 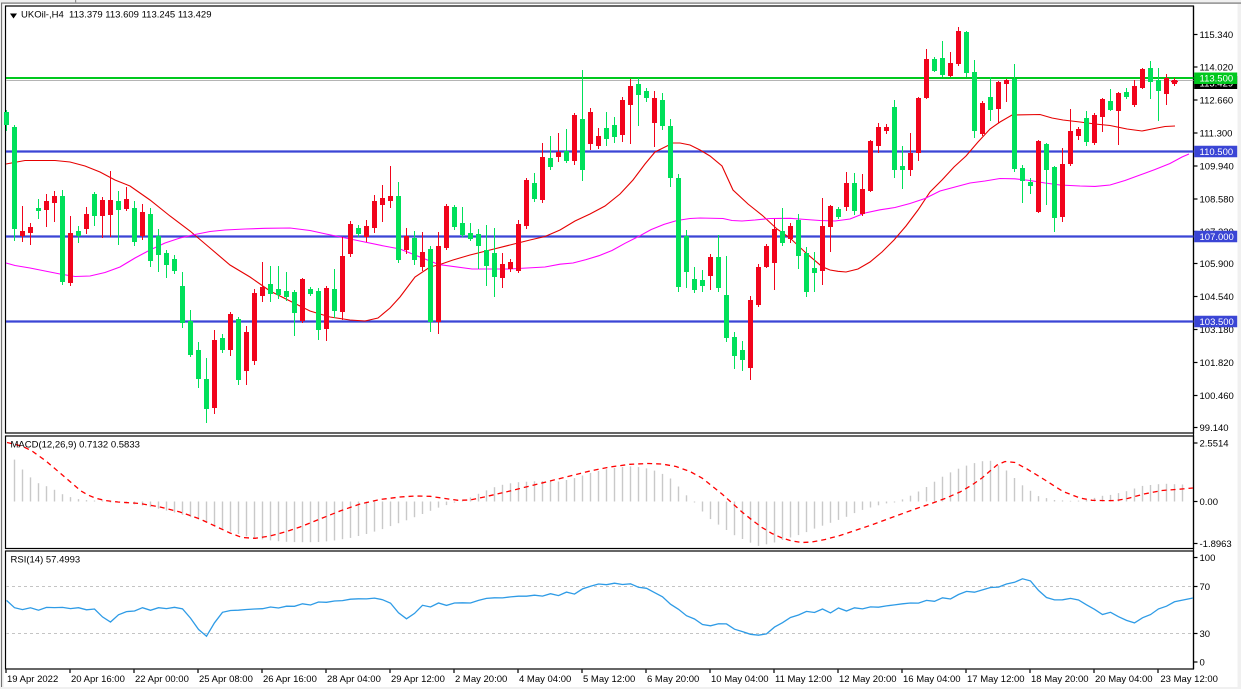 I want to click on svg-text: 109.940, so click(x=1217, y=166).